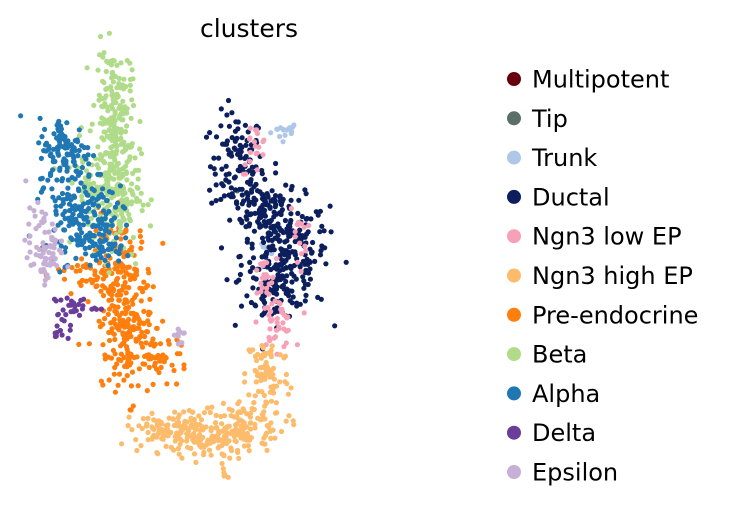 This screenshot has height=520, width=743. I want to click on legend-label: Ngn3 high EP, so click(612, 276).